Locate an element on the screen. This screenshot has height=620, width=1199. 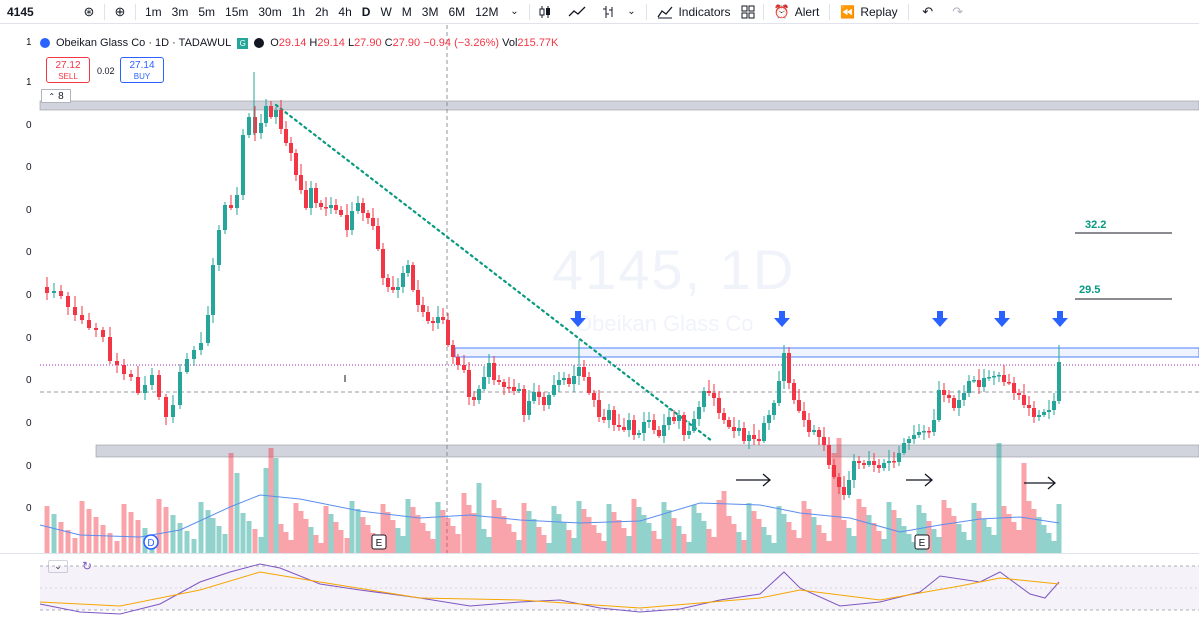
buy-button: 27.14 BUY is located at coordinates (142, 70).